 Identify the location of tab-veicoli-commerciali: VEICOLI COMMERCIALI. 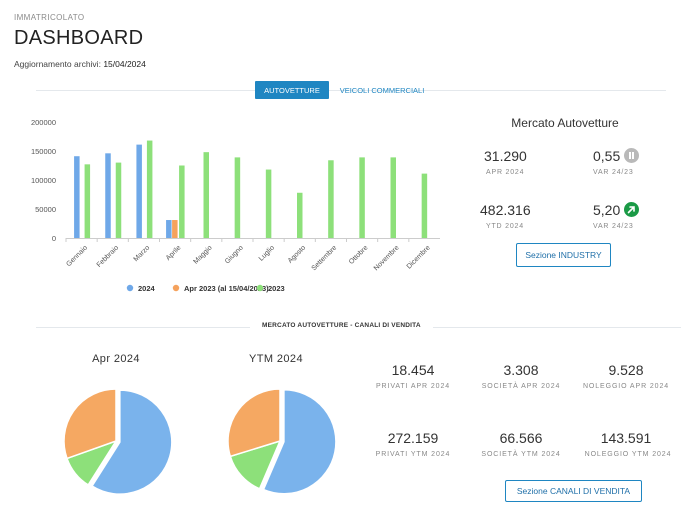
(382, 90).